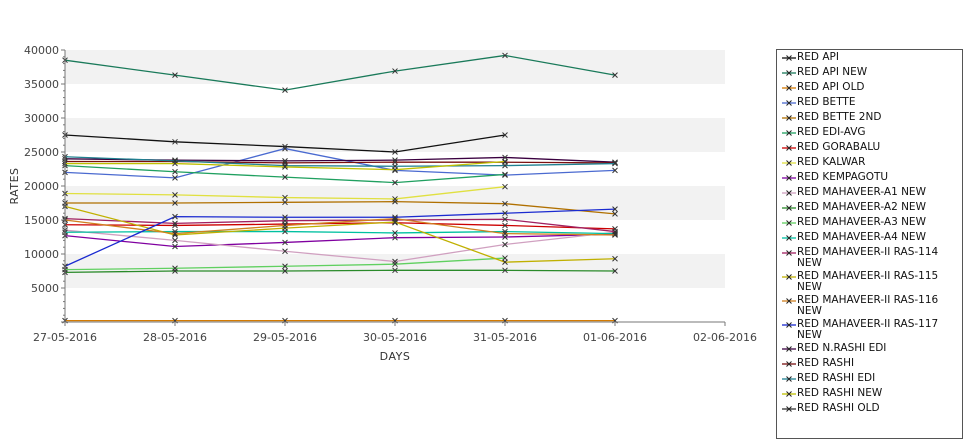  What do you see at coordinates (869, 72) in the screenshot?
I see `legend-item: RED API NEW` at bounding box center [869, 72].